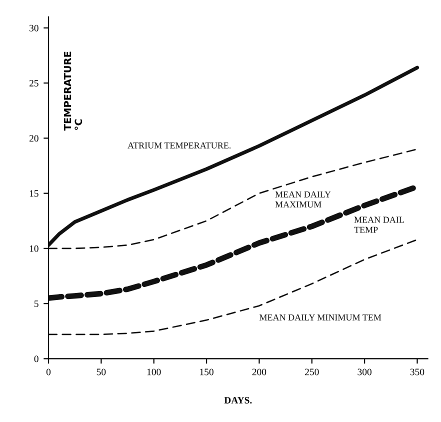 This screenshot has height=422, width=441. Describe the element at coordinates (303, 199) in the screenshot. I see `series-label: MEAN DAILY MAXIMUM` at that location.